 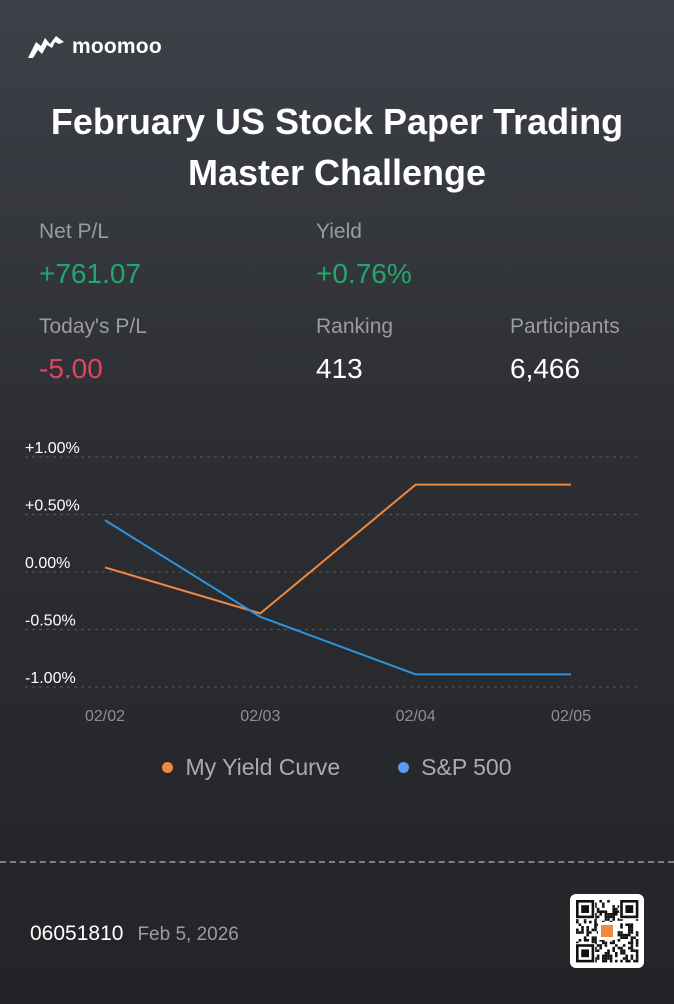 I want to click on ranking-label: Ranking, so click(x=355, y=326).